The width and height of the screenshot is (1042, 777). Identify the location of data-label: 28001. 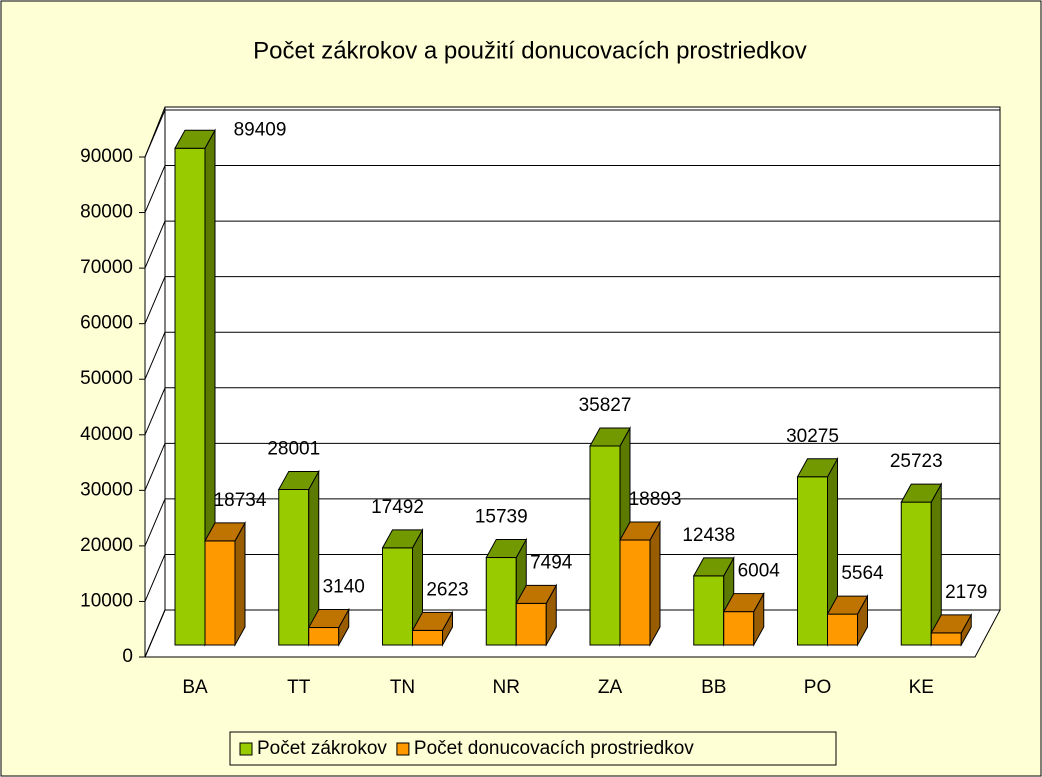
(293, 448).